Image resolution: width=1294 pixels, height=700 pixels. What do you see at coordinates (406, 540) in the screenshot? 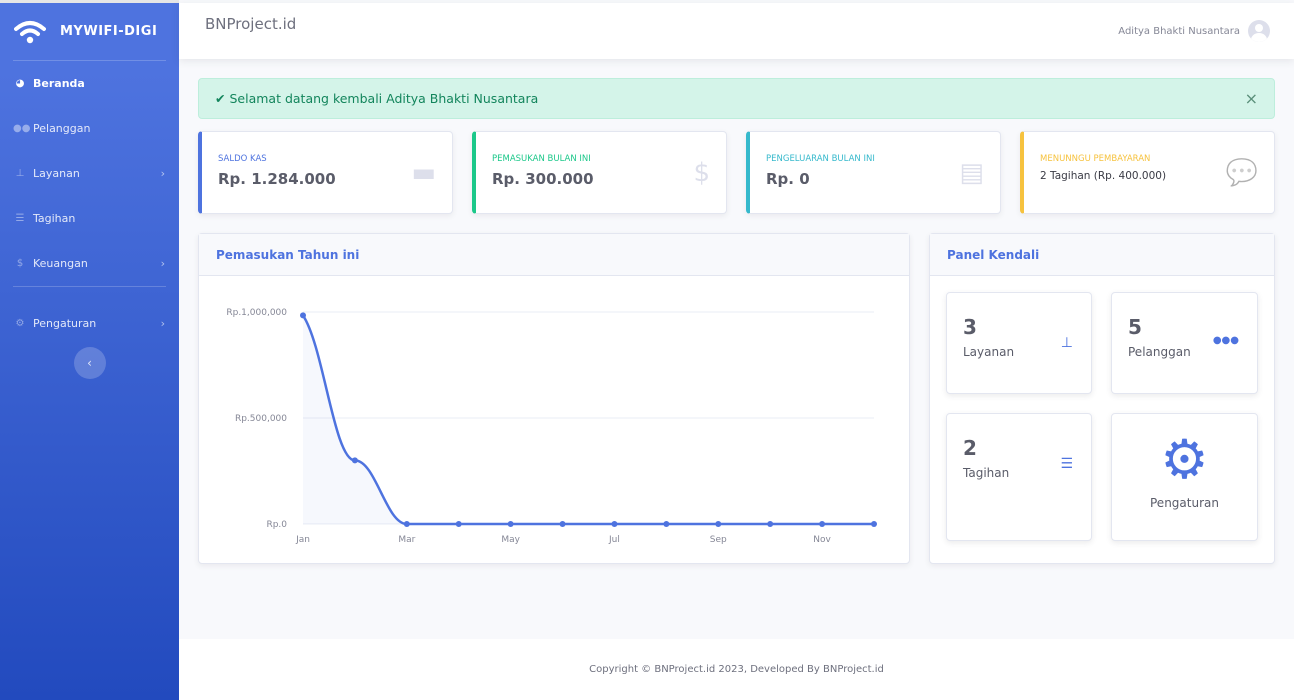
I see `x-tick-label: Mar` at bounding box center [406, 540].